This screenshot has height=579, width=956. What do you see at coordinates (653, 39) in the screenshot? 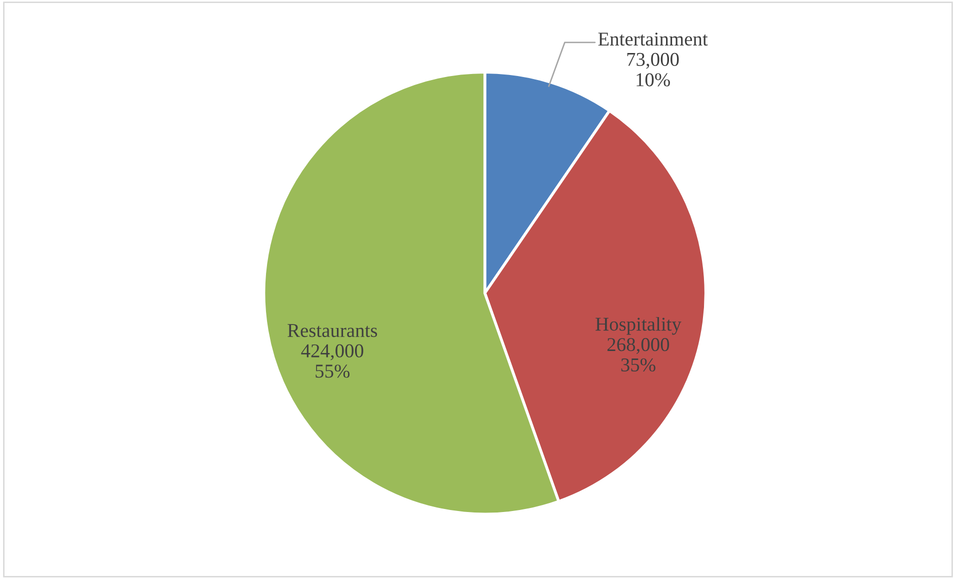
I see `slice-label: Entertainment` at bounding box center [653, 39].